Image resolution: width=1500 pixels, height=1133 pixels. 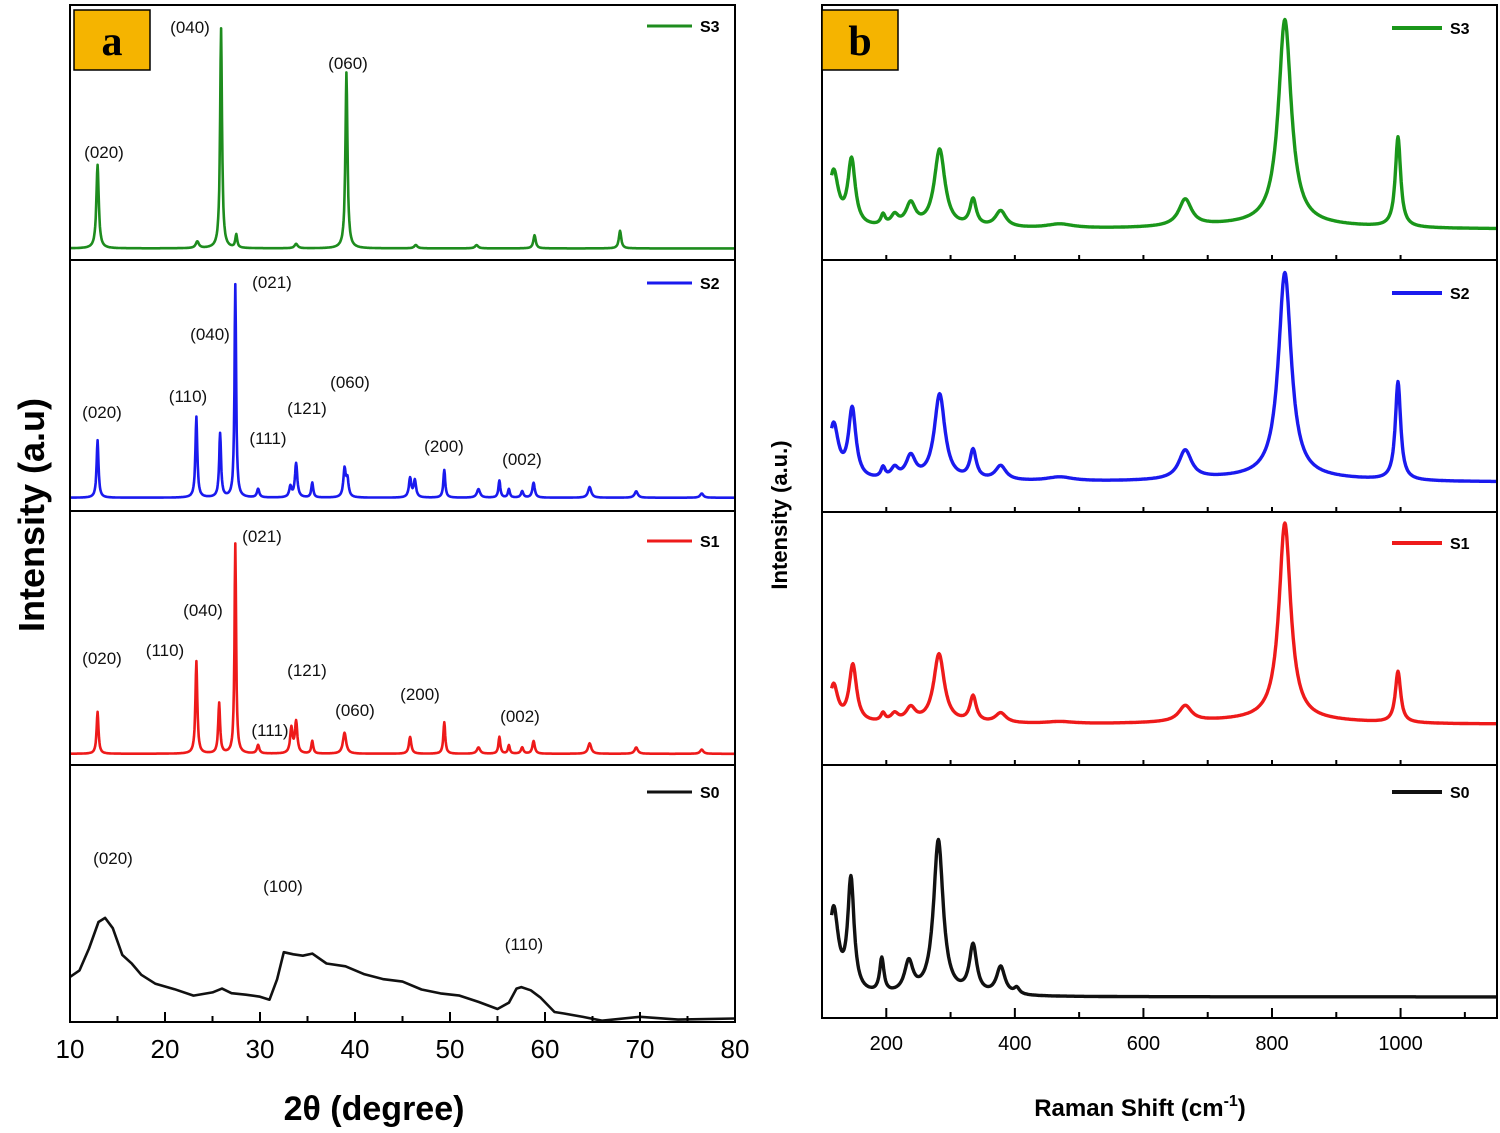 I want to click on raman-x-axis-label: Raman Shift (cm-1), so click(x=1140, y=1107).